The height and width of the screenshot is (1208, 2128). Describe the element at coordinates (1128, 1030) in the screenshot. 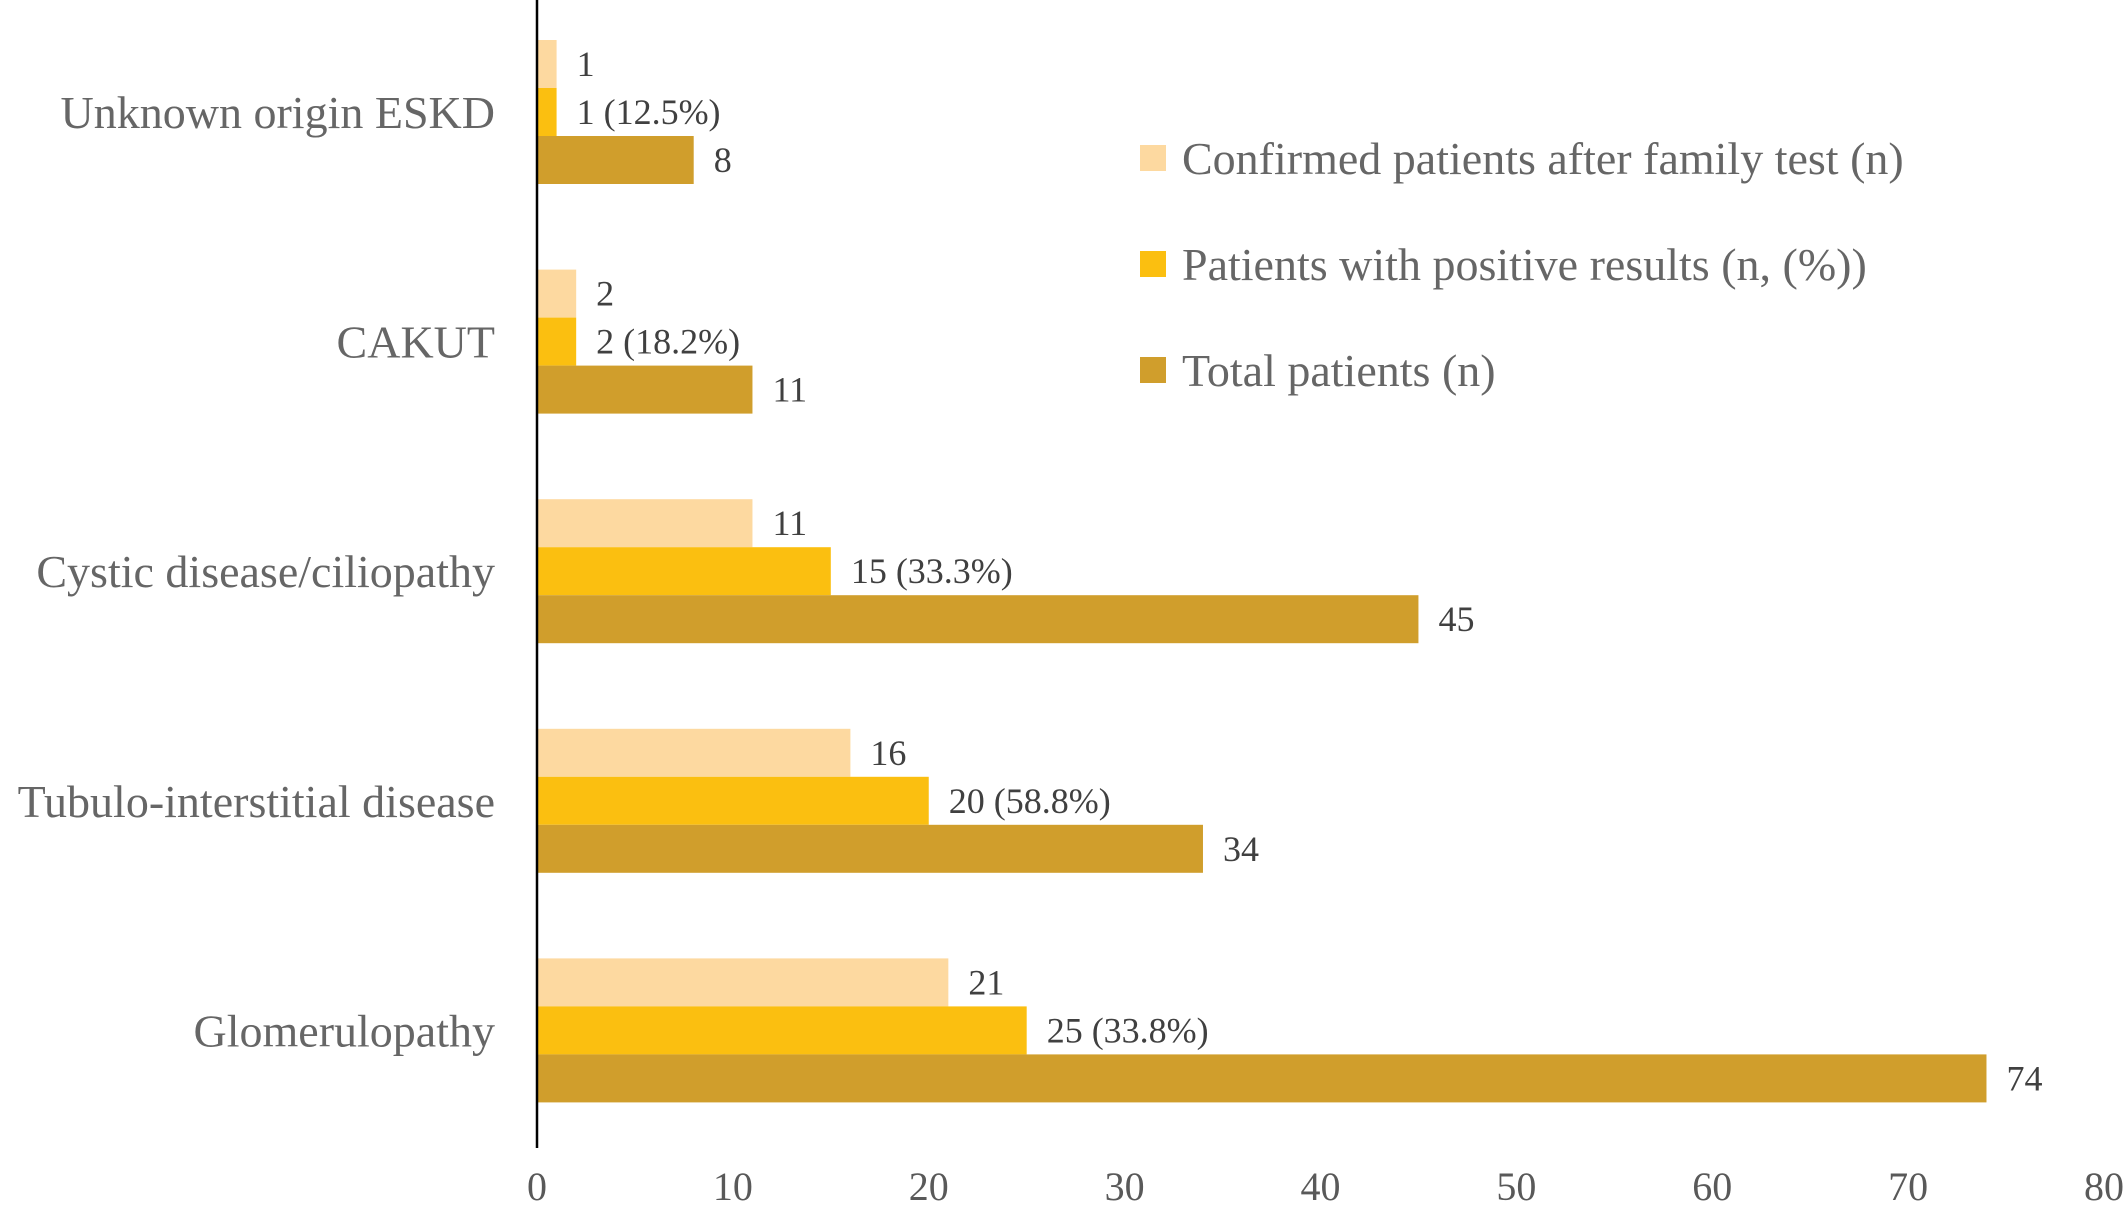

I see `data-label-2-5: 25 (33.8%)` at that location.